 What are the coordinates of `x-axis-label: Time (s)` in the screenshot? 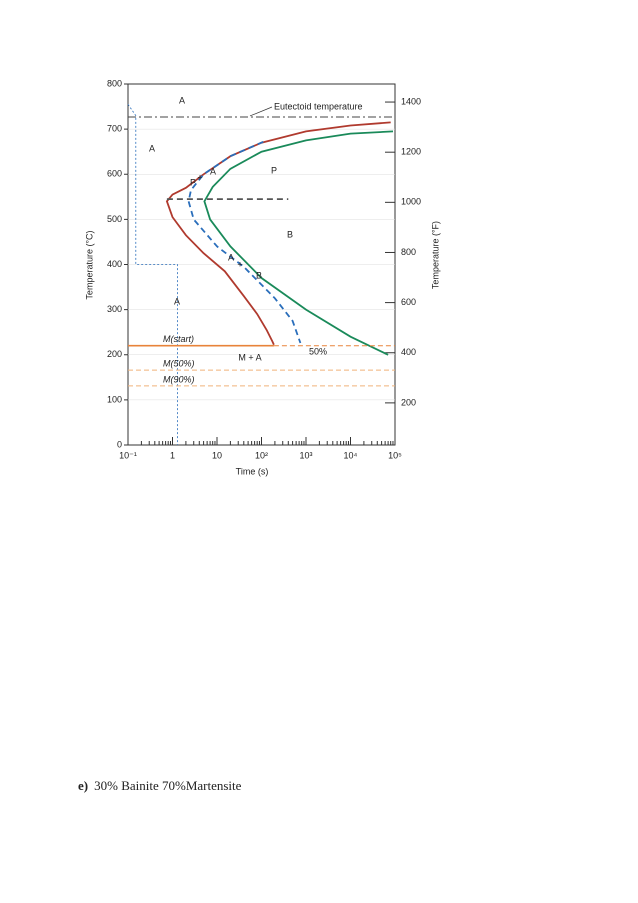 It's located at (252, 471).